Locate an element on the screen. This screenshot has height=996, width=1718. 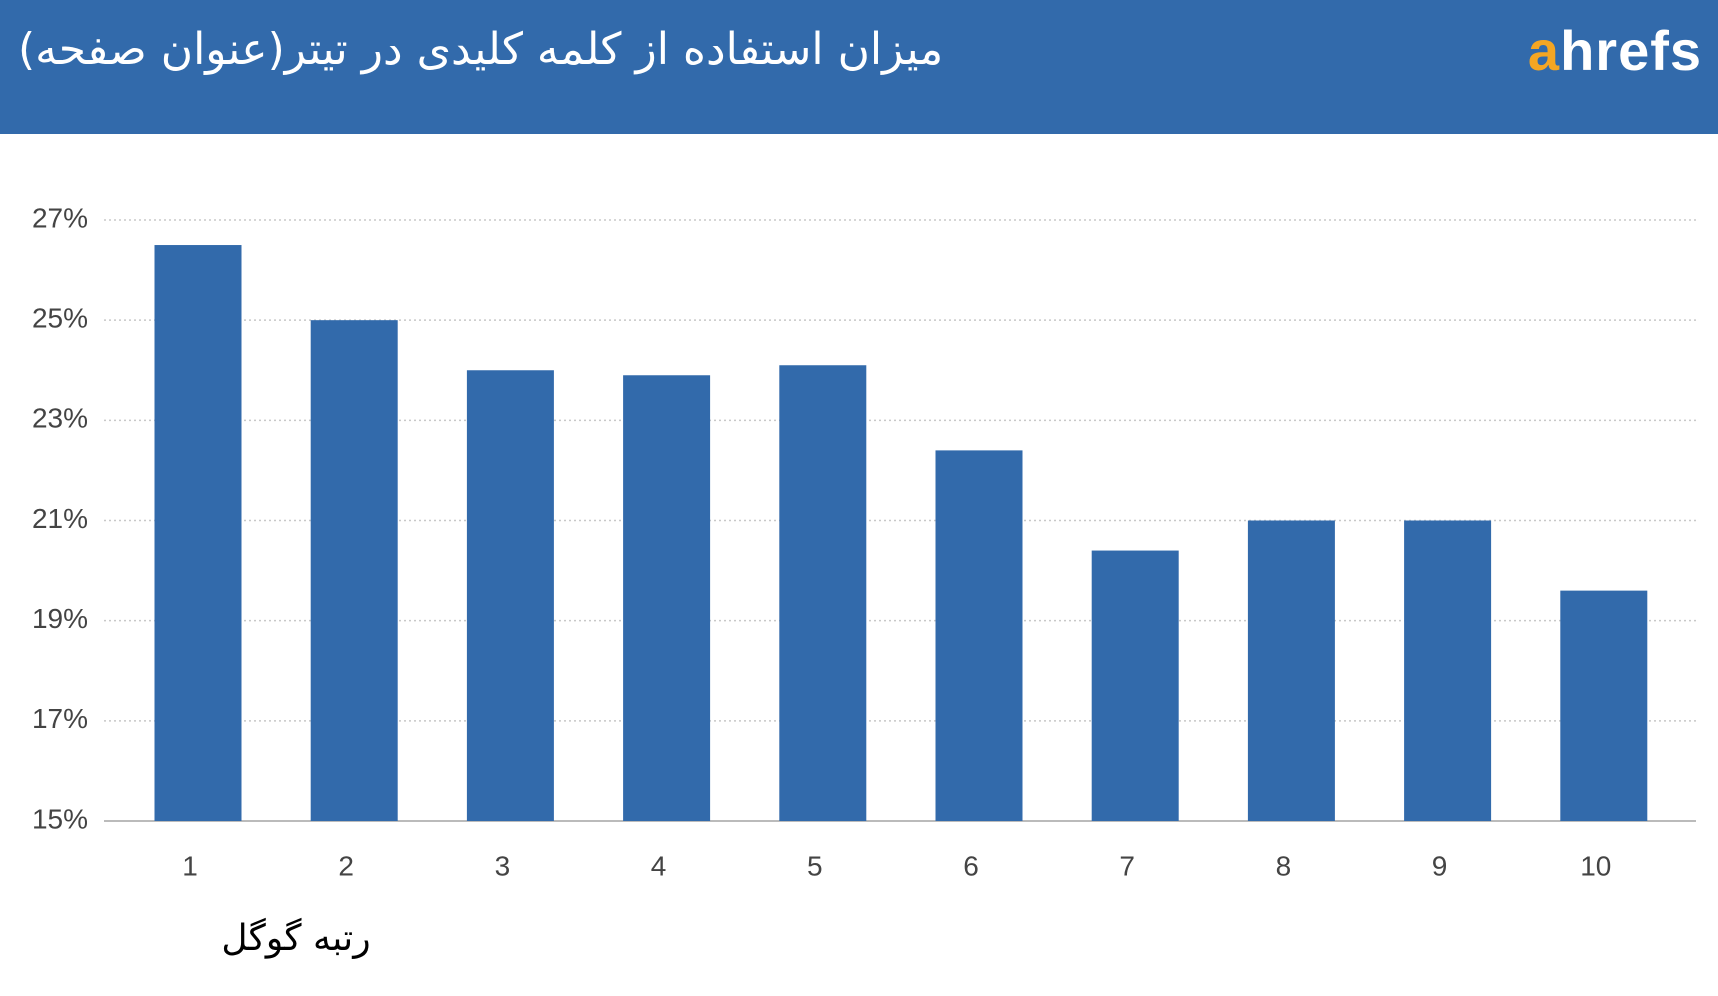
y-tick-label: 25% is located at coordinates (60, 318).